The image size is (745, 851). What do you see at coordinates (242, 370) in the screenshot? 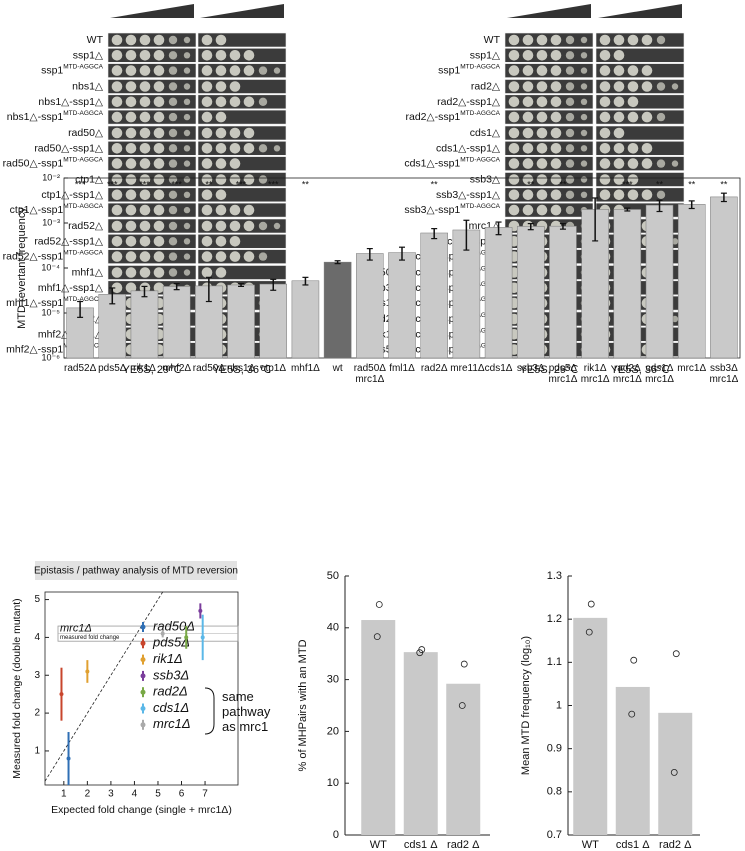
I see `condition-label: YE5S, 36℃` at bounding box center [242, 370].